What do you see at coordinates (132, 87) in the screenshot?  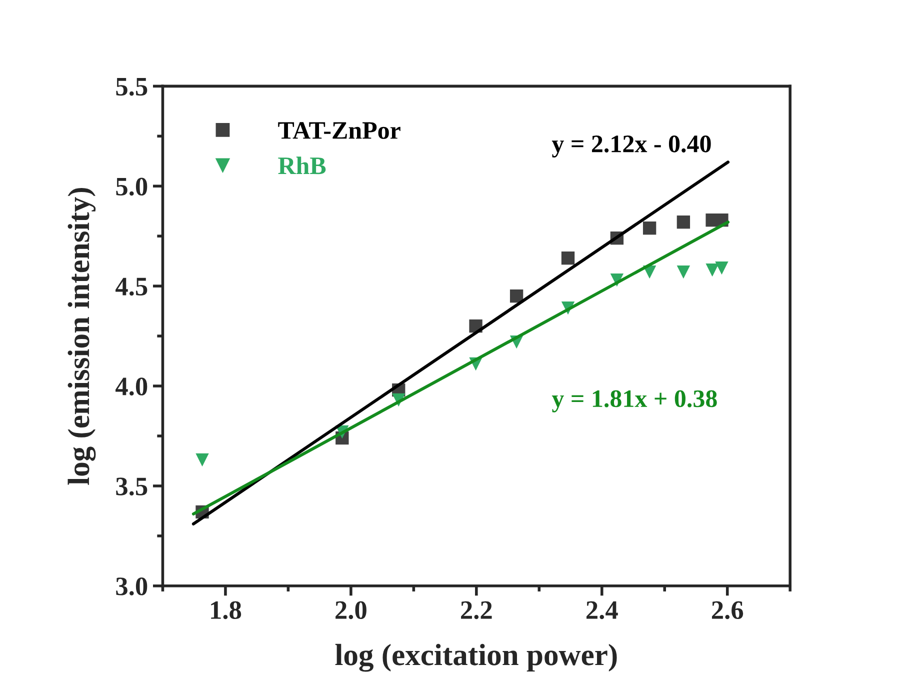 I see `y-tick-label: 5.5` at bounding box center [132, 87].